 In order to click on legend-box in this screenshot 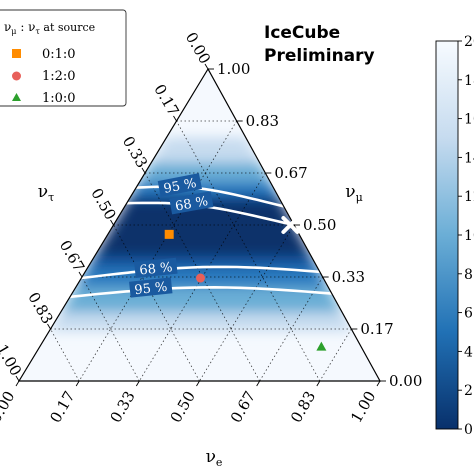, I will do `click(63, 58)`.